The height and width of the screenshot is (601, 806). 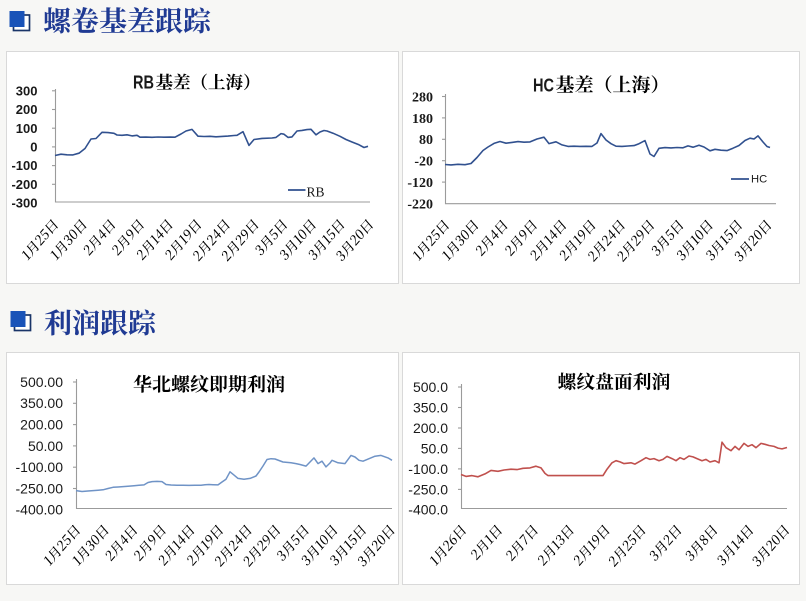 What do you see at coordinates (41, 382) in the screenshot?
I see `svg-text: 500.00` at bounding box center [41, 382].